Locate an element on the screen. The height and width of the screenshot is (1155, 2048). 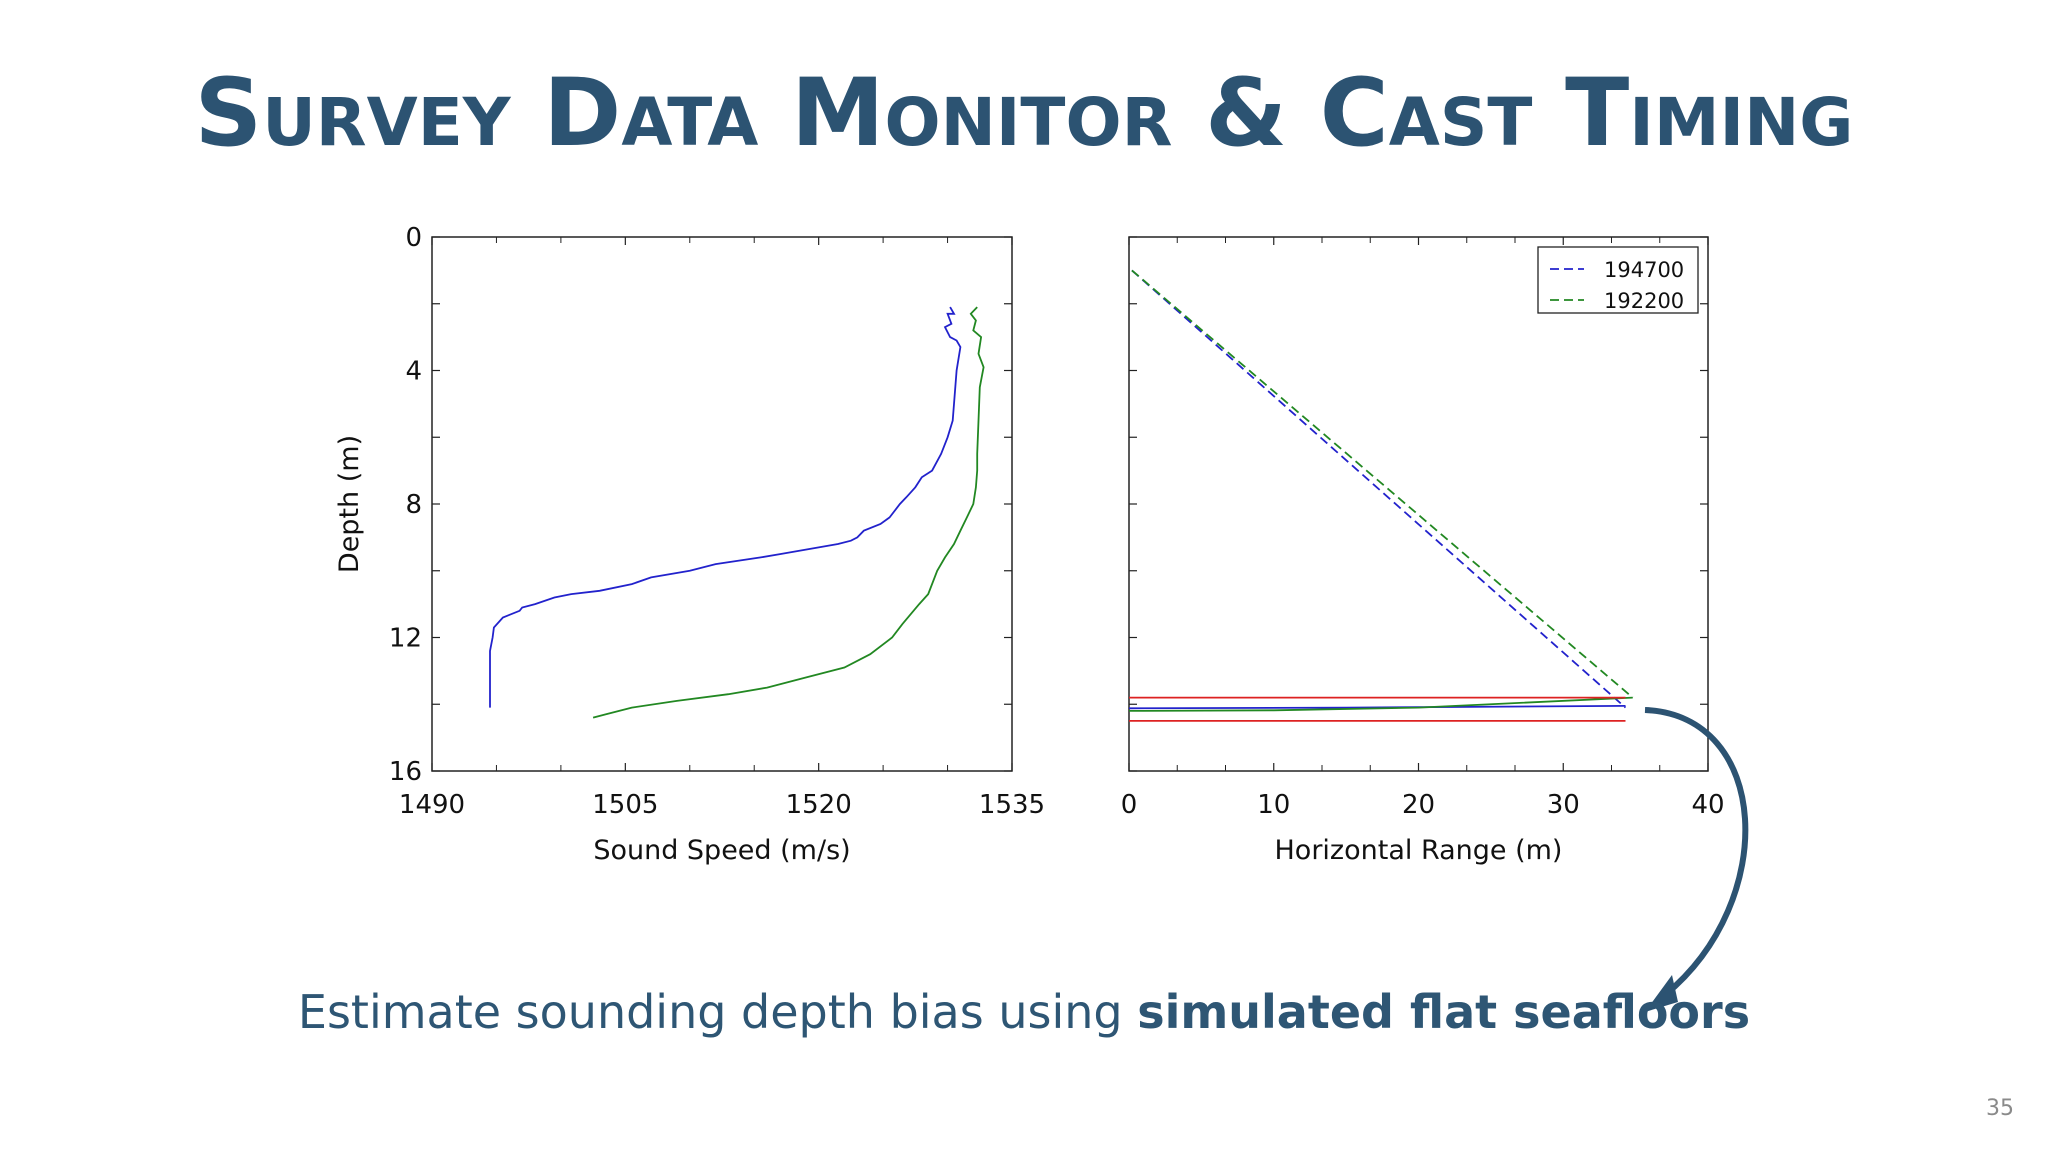
x-tick-label: 40 is located at coordinates (1707, 805).